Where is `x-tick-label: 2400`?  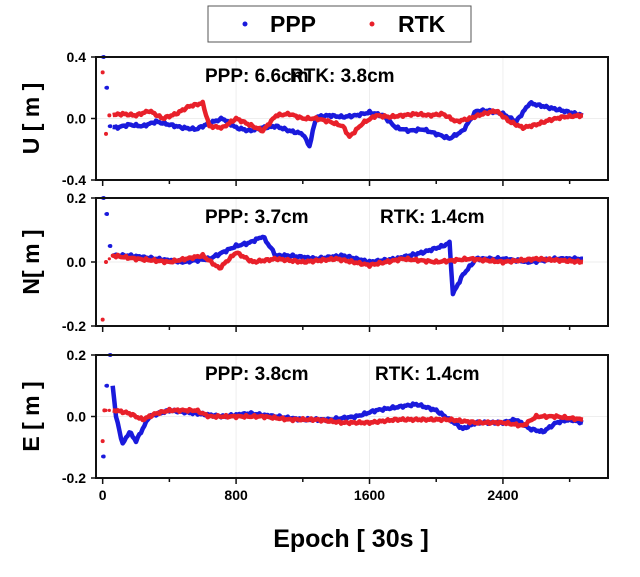
x-tick-label: 2400 is located at coordinates (502, 495).